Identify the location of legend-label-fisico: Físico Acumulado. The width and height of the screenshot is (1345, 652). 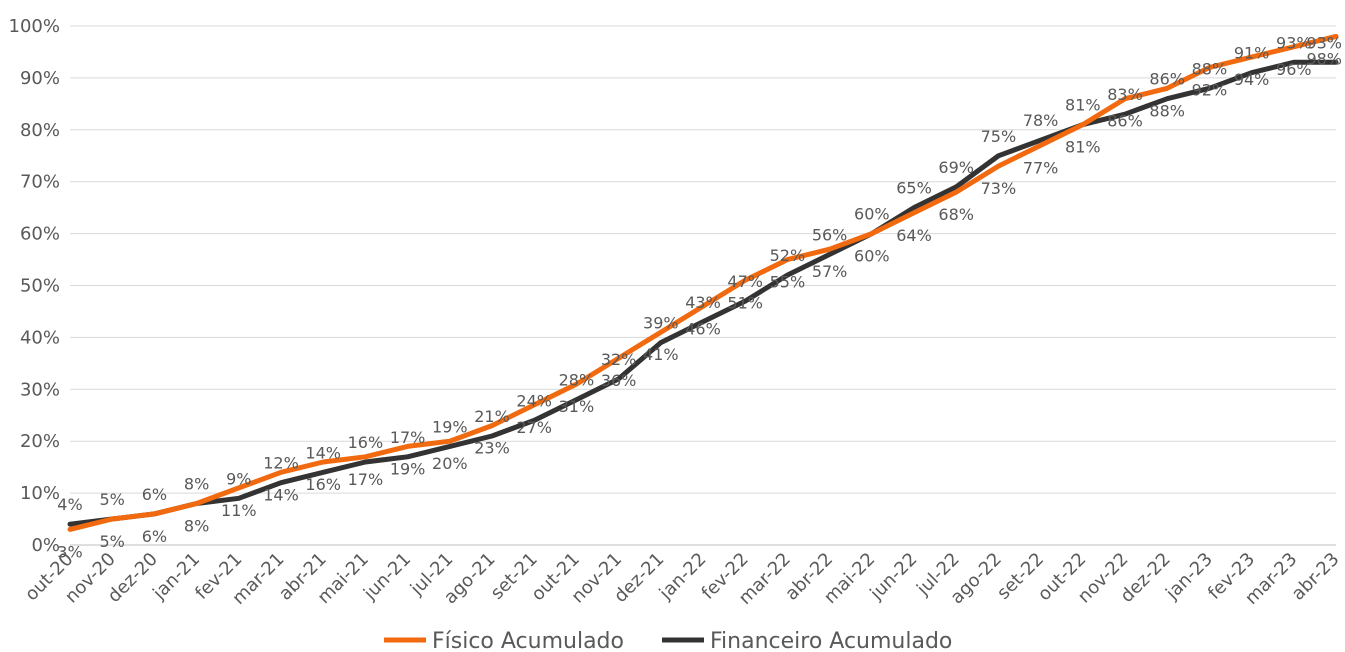
(528, 640).